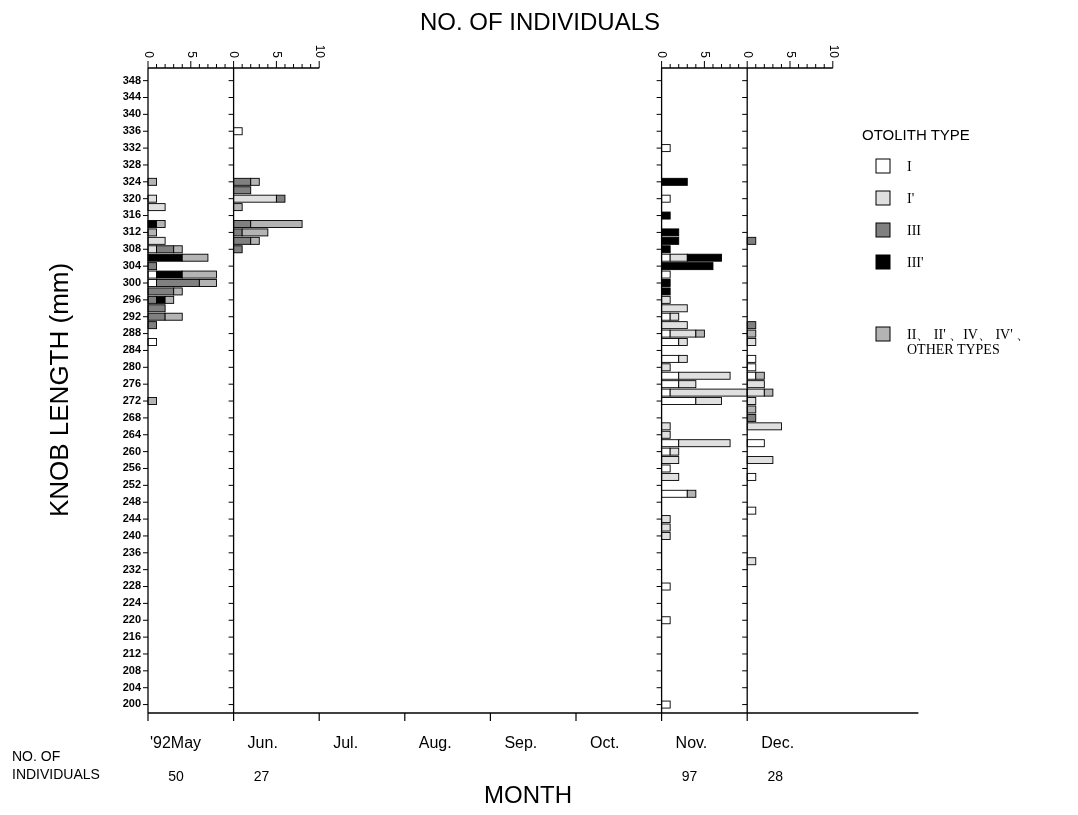  I want to click on y-tick-label: 240, so click(131, 534).